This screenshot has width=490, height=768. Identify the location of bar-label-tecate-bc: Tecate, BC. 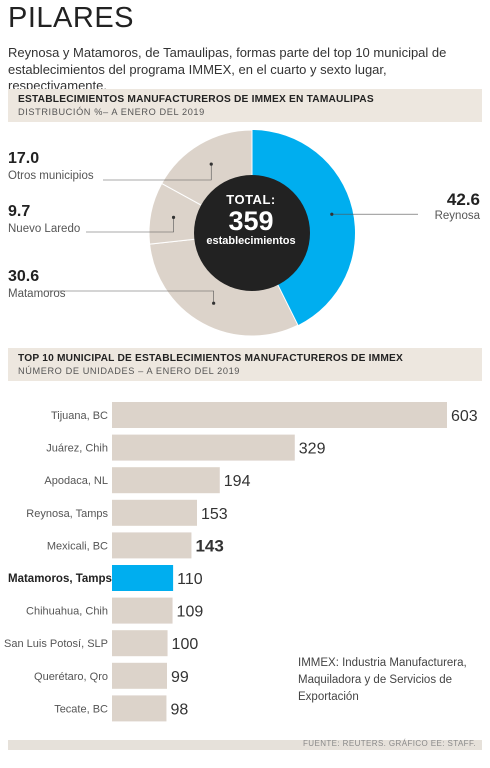
(81, 709).